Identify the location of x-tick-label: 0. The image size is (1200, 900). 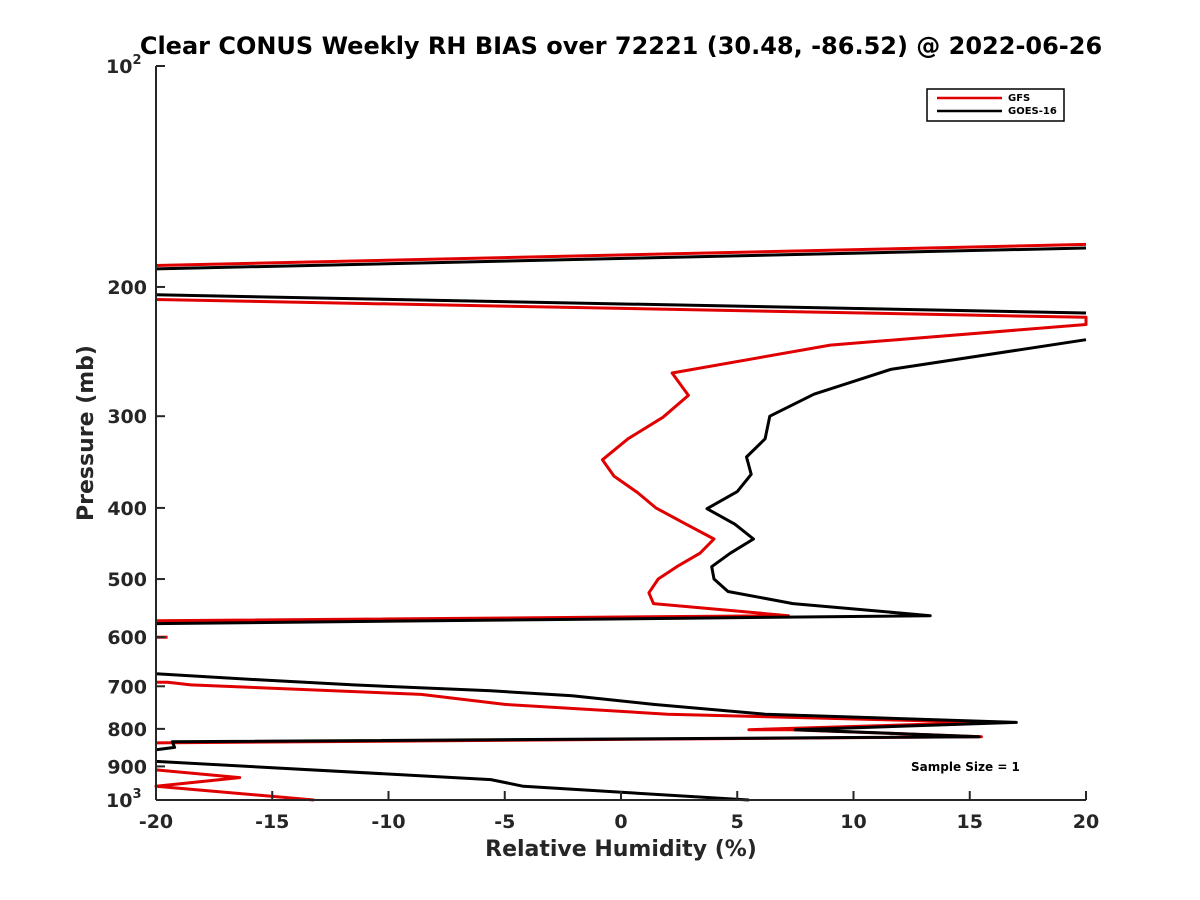
(620, 822).